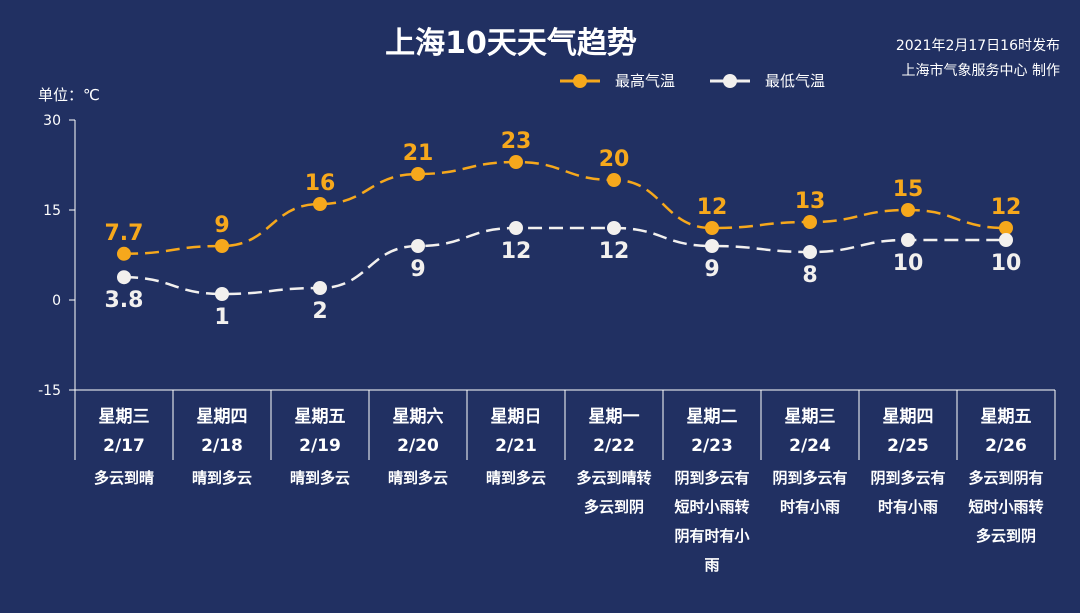  Describe the element at coordinates (221, 225) in the screenshot. I see `high-temp-label: 9` at that location.